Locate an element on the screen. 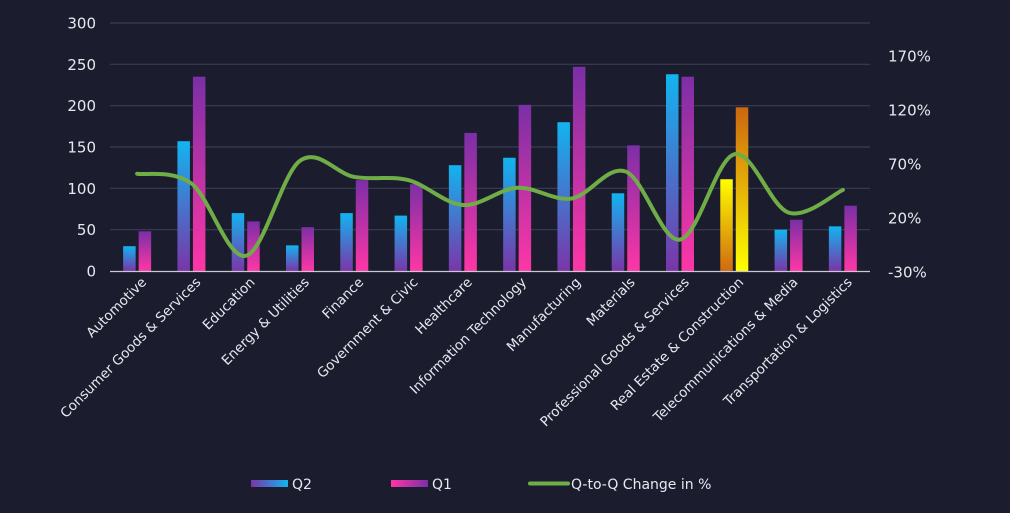 The width and height of the screenshot is (1010, 513). legend-label-q1: Q1 is located at coordinates (442, 485).